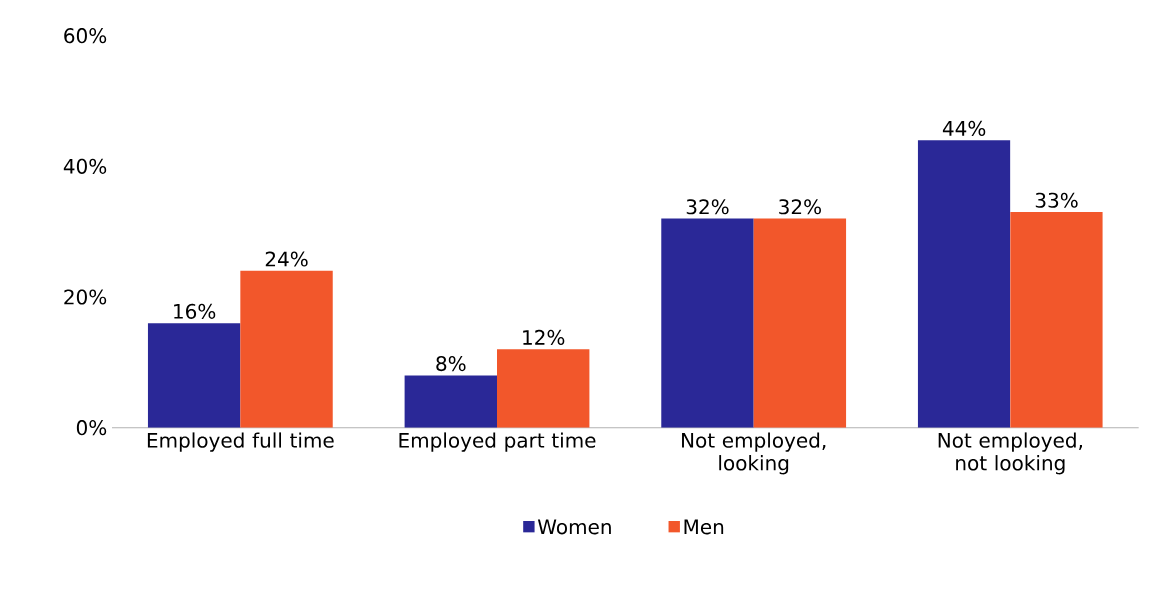 The width and height of the screenshot is (1166, 593). What do you see at coordinates (964, 128) in the screenshot?
I see `data-label: 44%` at bounding box center [964, 128].